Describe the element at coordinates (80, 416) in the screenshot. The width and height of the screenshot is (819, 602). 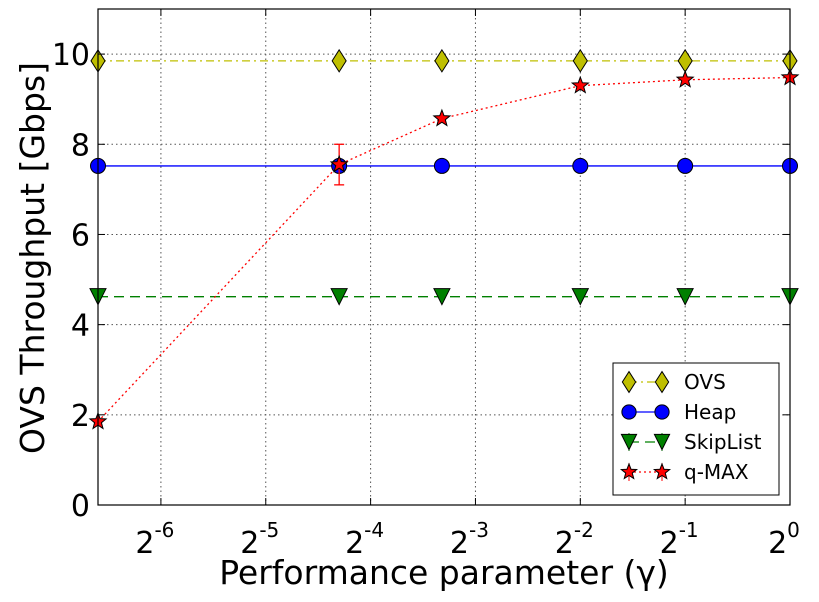
I see `y-tick-label: 2` at that location.